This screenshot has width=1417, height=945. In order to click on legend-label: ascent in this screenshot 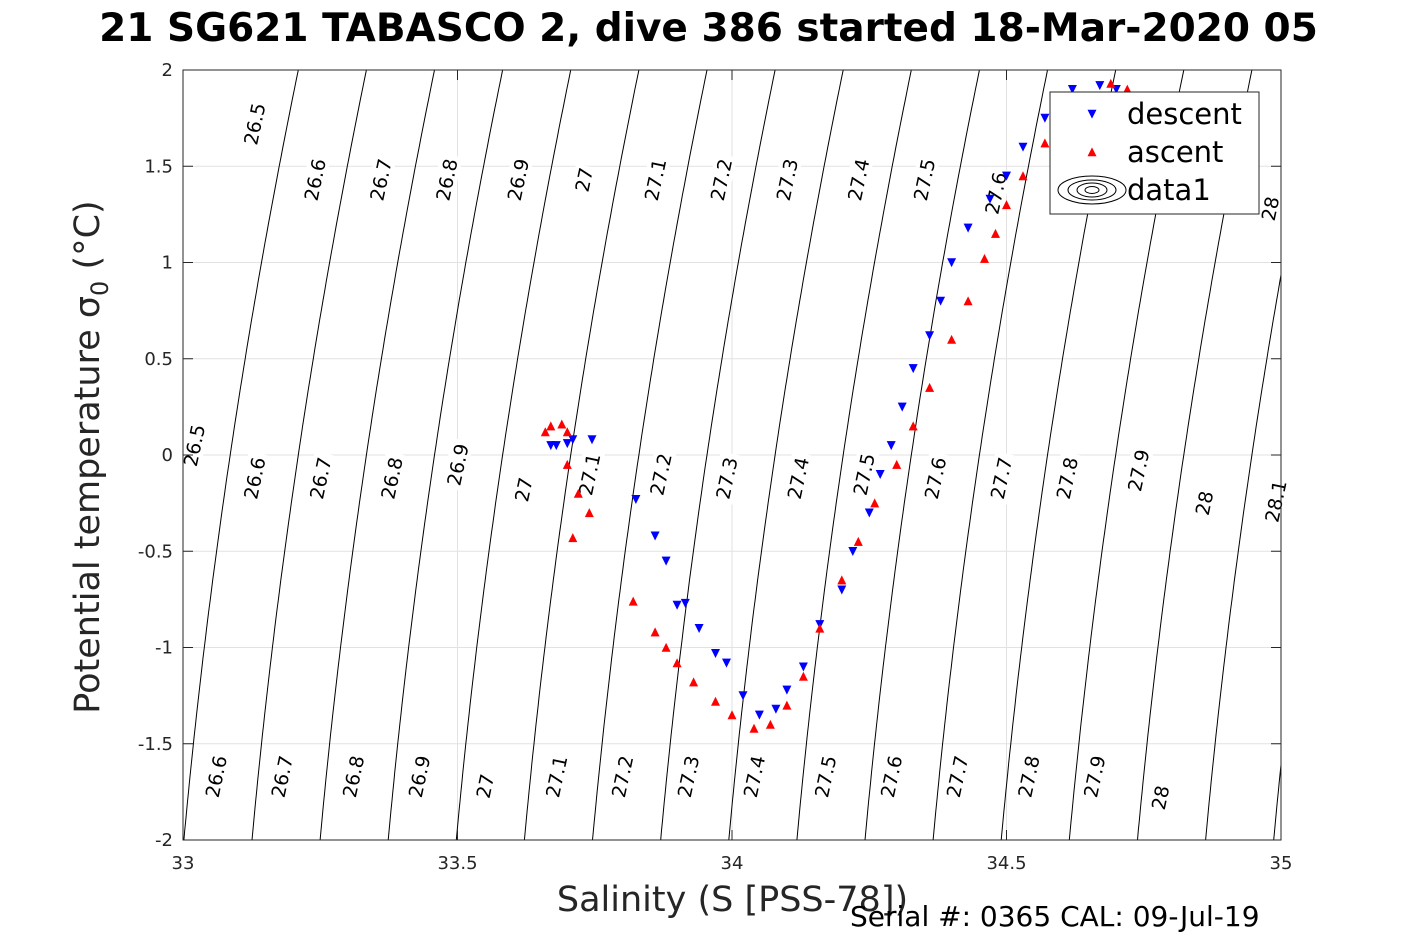, I will do `click(1175, 152)`.